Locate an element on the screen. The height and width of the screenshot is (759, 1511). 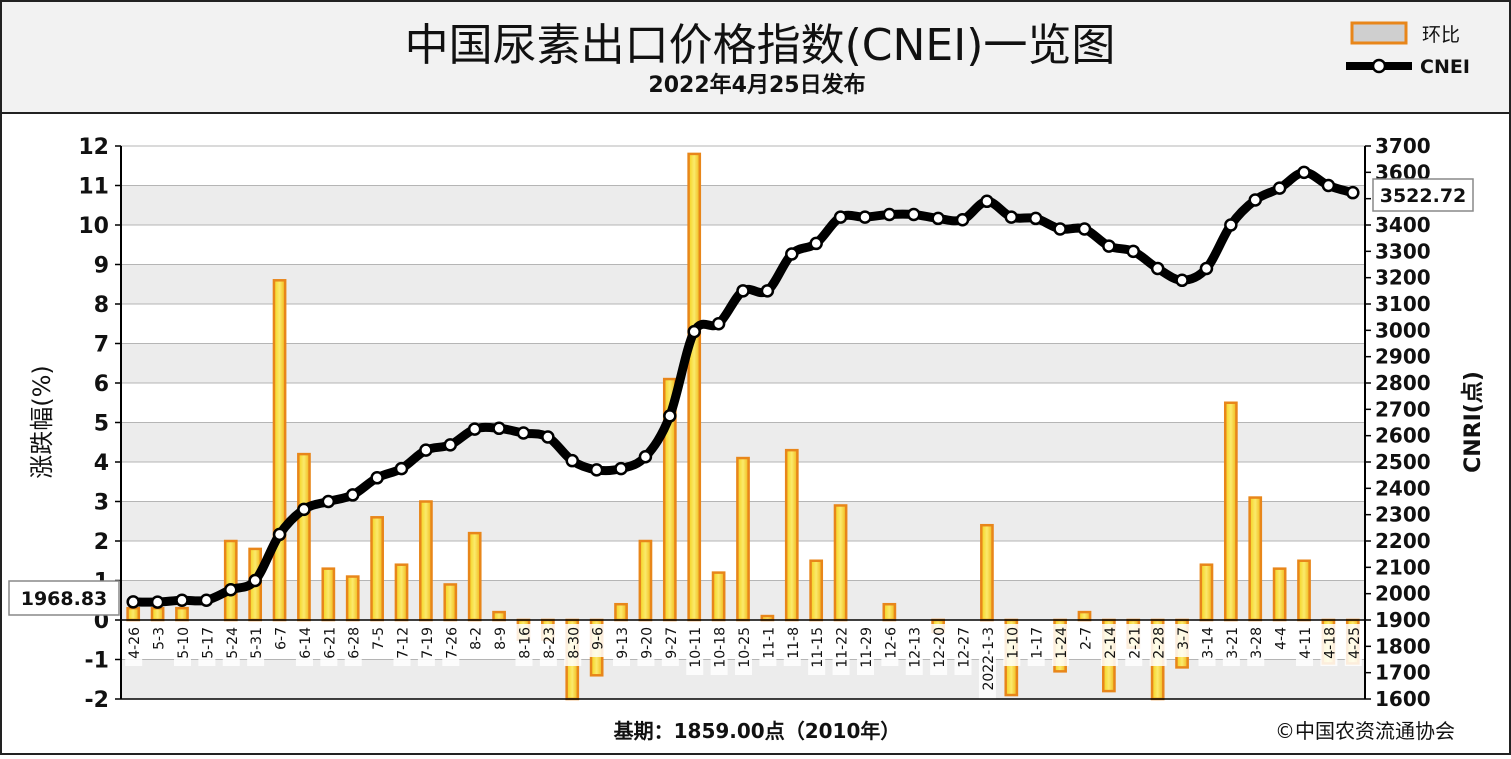
right-tick-label: 3200 is located at coordinates (1403, 278).